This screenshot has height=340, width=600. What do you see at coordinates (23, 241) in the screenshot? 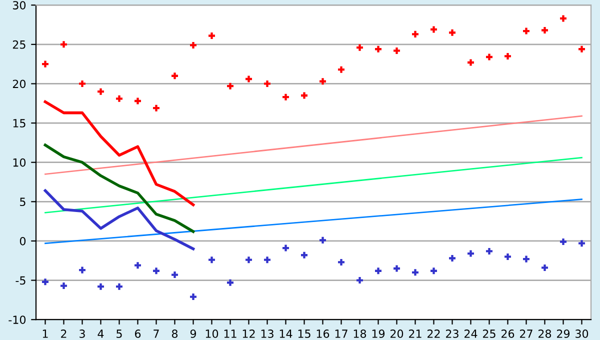
I see `y-tick-label: 0` at bounding box center [23, 241].